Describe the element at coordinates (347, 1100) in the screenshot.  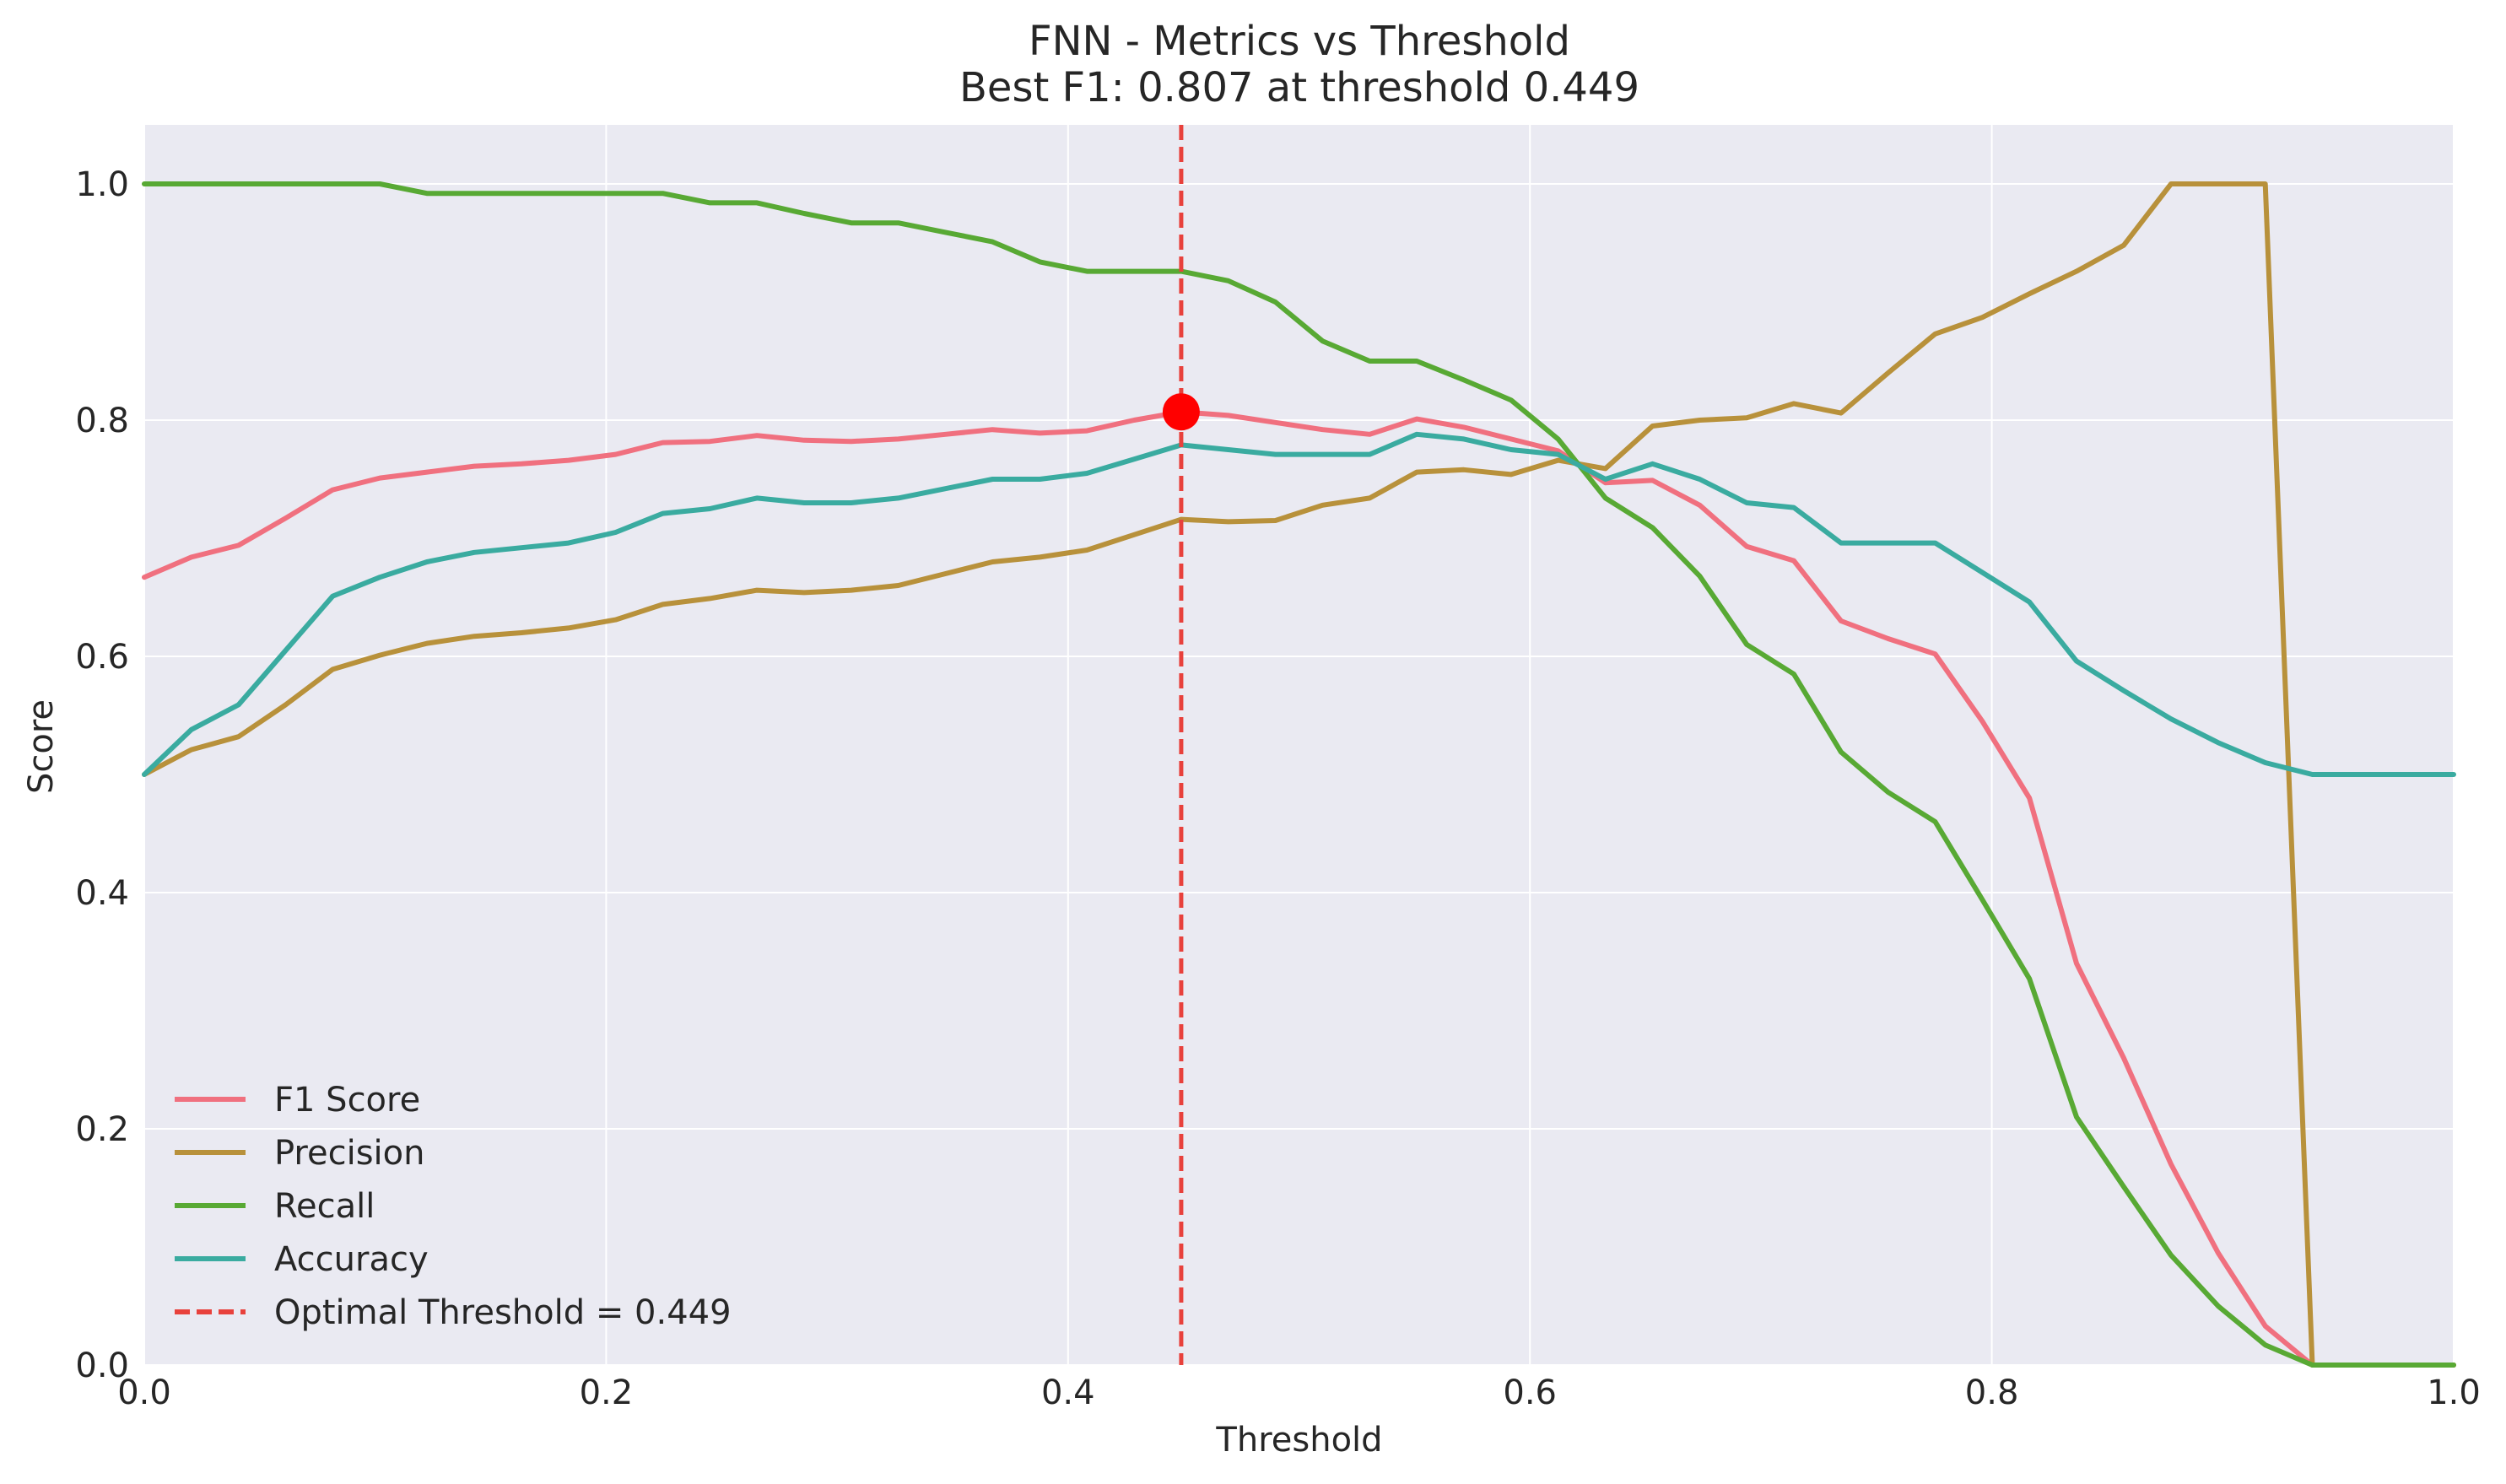
I see `legend-label-f1-score: F1 Score` at that location.